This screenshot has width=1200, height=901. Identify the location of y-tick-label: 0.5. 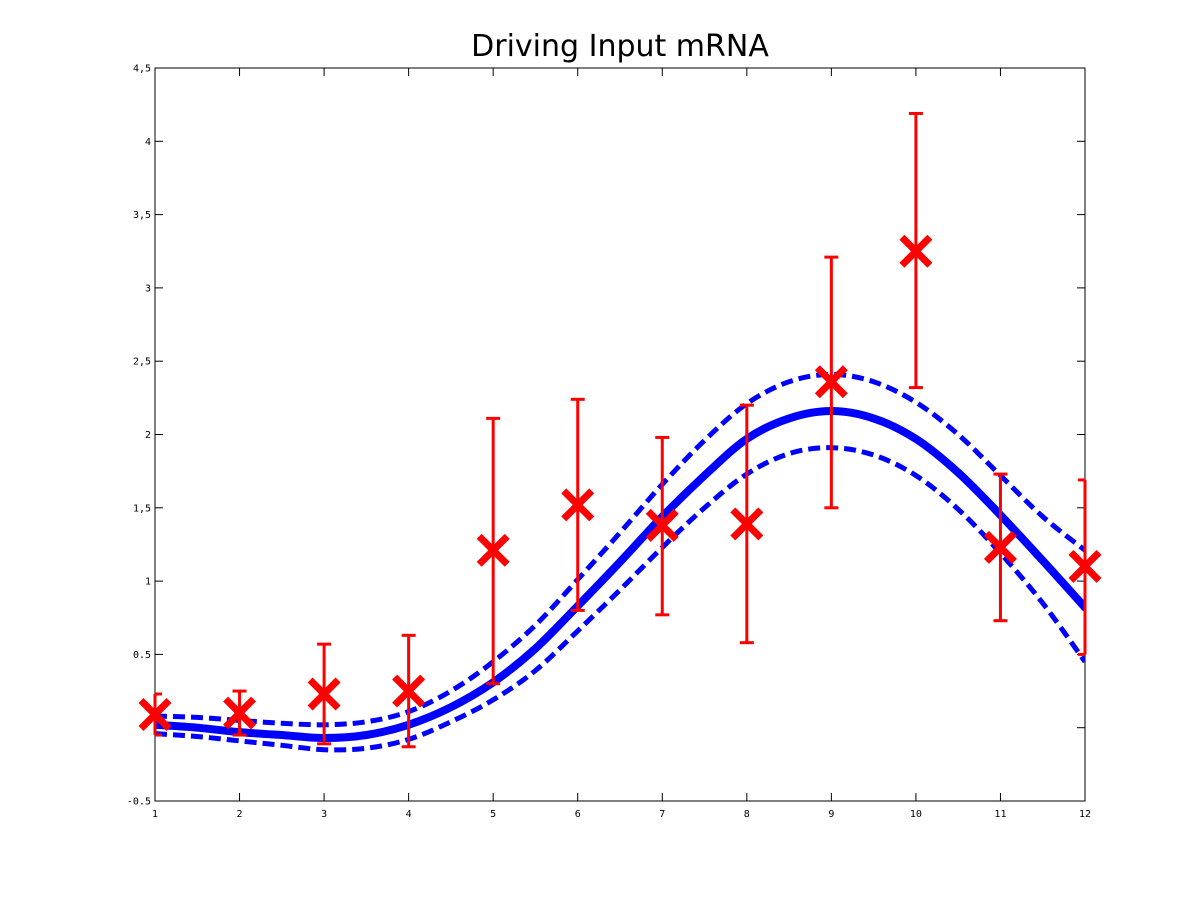
(142, 655).